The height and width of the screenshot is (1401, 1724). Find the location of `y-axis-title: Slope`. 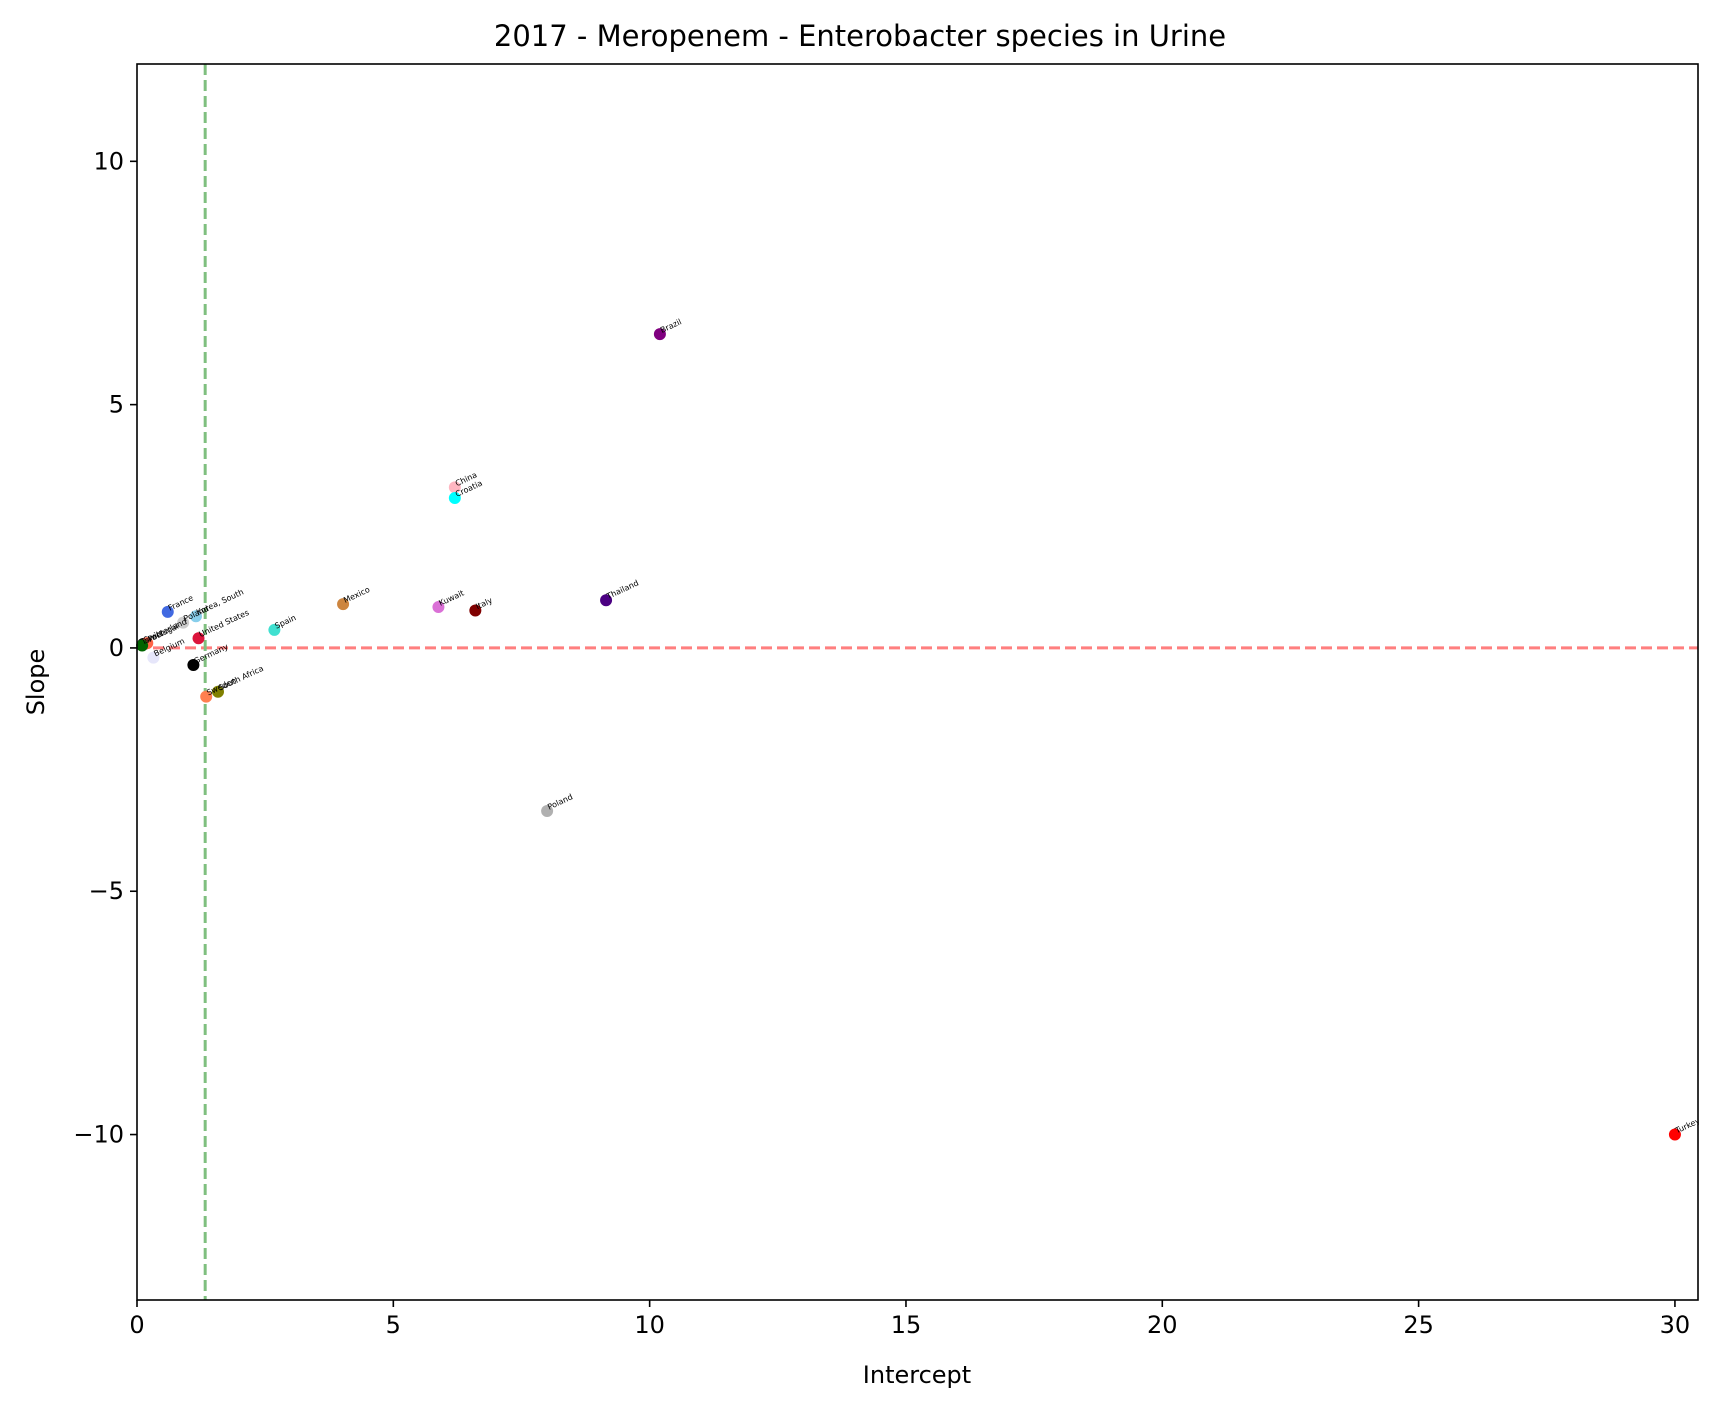

y-axis-title: Slope is located at coordinates (36, 682).